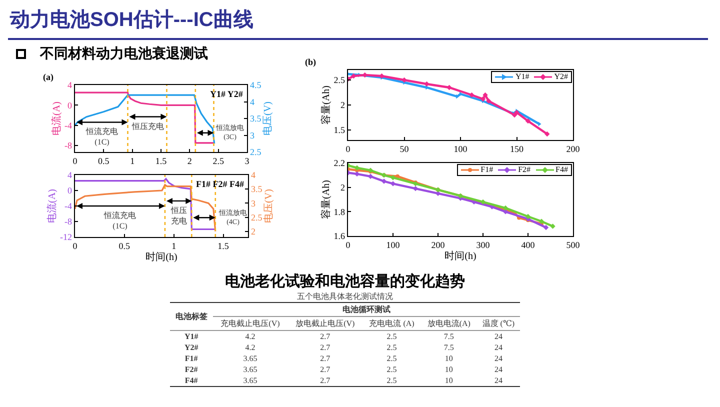 This screenshot has width=720, height=407. What do you see at coordinates (250, 324) in the screenshot?
I see `category-label: 充电截止电压(V)` at bounding box center [250, 324].